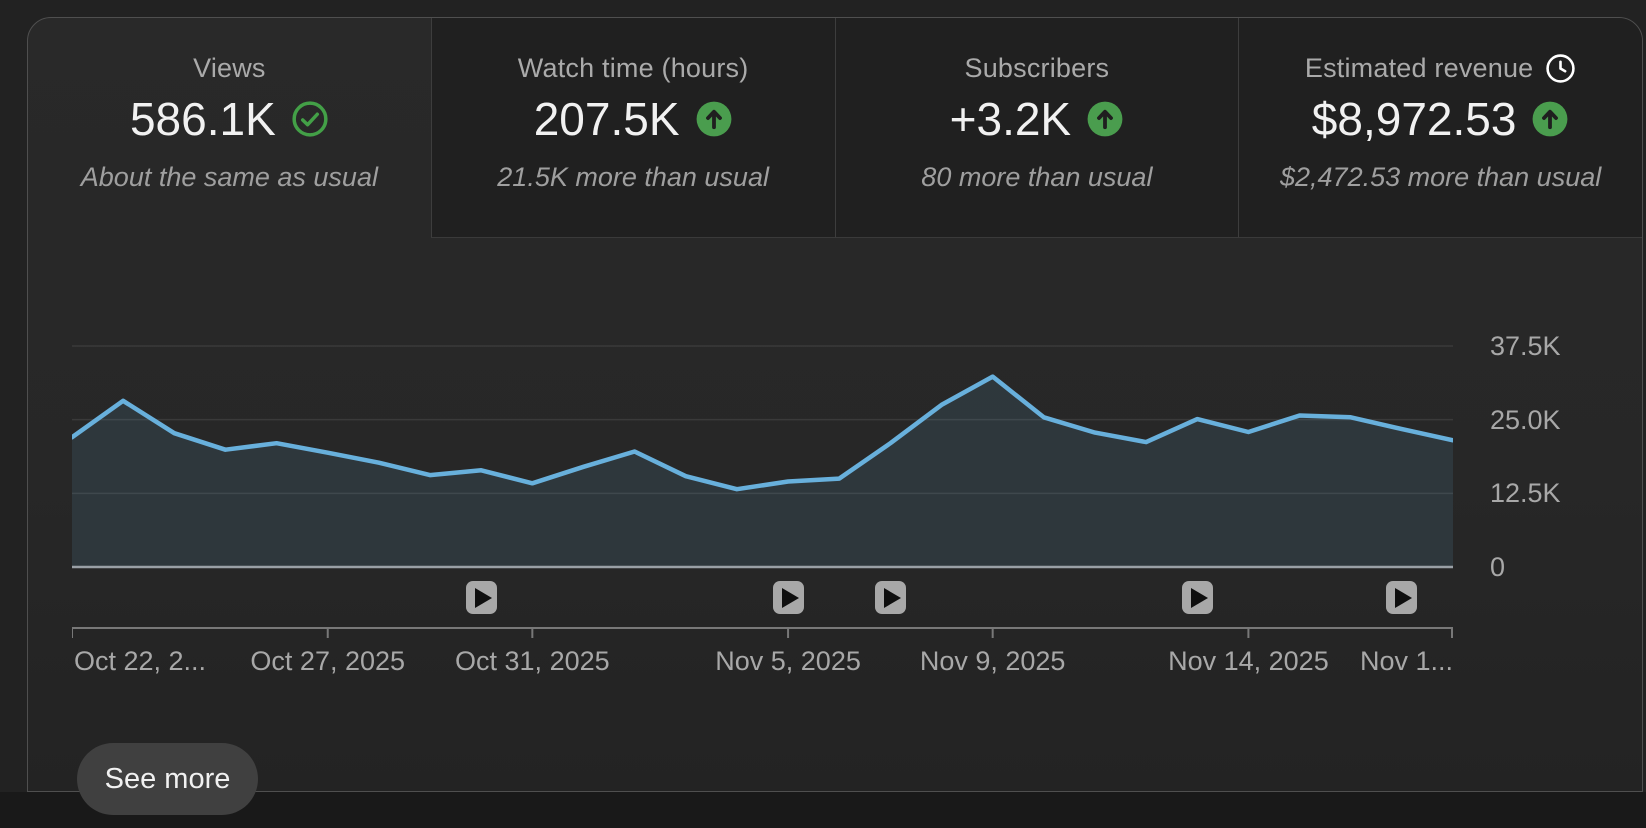 This screenshot has width=1646, height=828. I want to click on tab-subscribers: Subscribers +3.2K 80 more than usual, so click(1036, 128).